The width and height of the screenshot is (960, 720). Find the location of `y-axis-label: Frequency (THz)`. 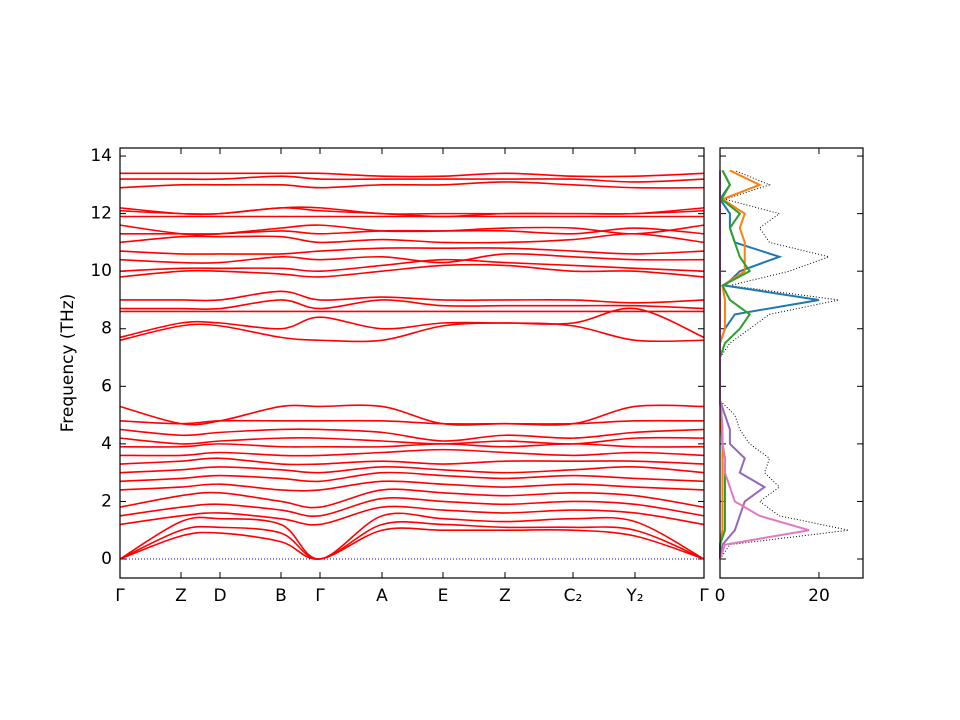

y-axis-label: Frequency (THz) is located at coordinates (68, 363).